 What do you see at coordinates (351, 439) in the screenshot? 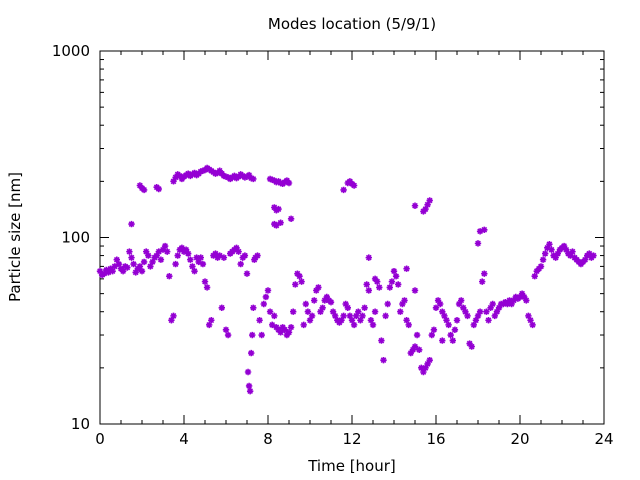
I see `x-tick-label: 12` at bounding box center [351, 439].